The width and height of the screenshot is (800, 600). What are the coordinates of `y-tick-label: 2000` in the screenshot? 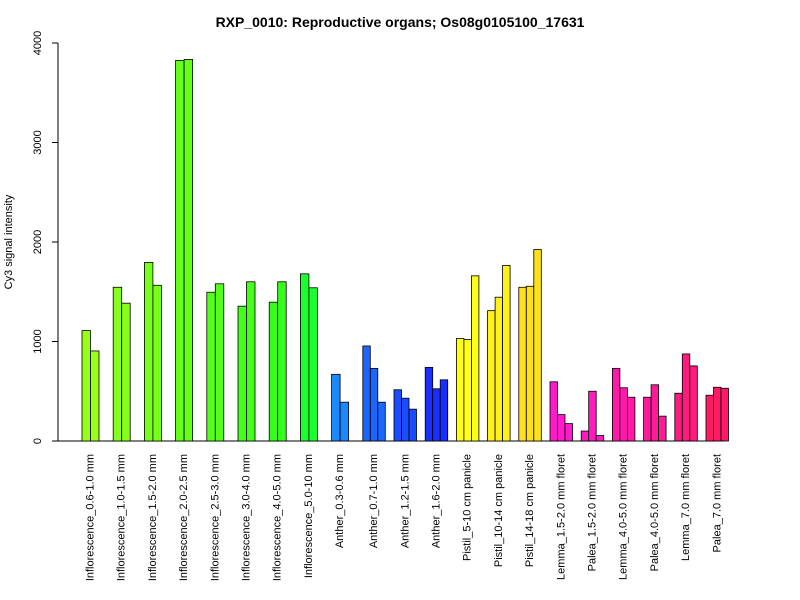 It's located at (38, 242).